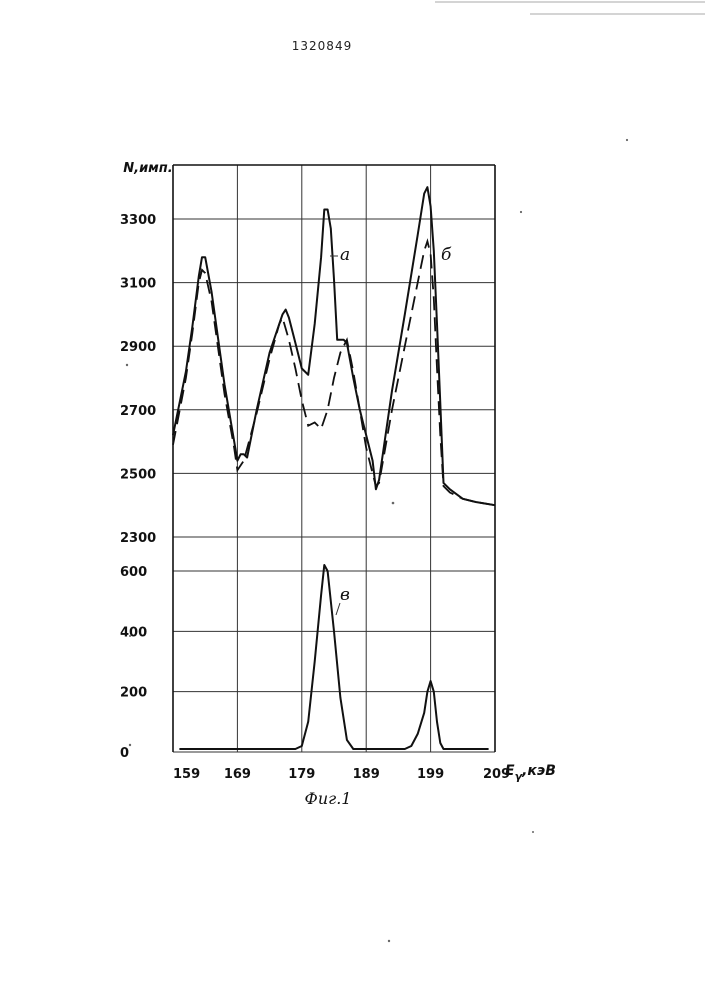  What do you see at coordinates (341, 774) in the screenshot?
I see `x-tick-labels: 159169179189199209` at bounding box center [341, 774].